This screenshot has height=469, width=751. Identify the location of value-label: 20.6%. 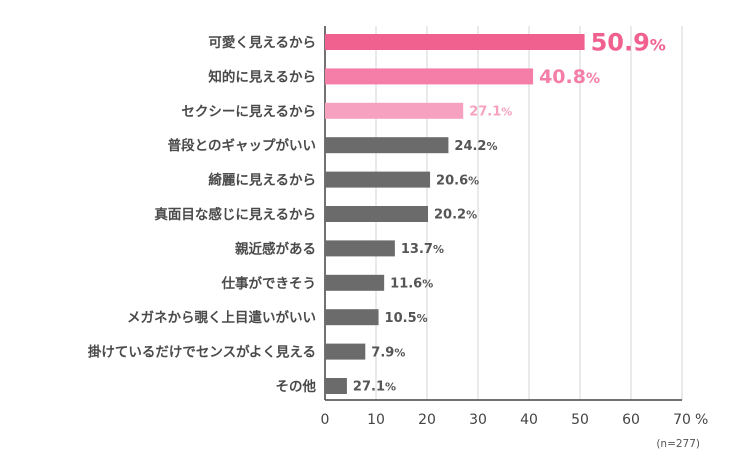
(457, 180).